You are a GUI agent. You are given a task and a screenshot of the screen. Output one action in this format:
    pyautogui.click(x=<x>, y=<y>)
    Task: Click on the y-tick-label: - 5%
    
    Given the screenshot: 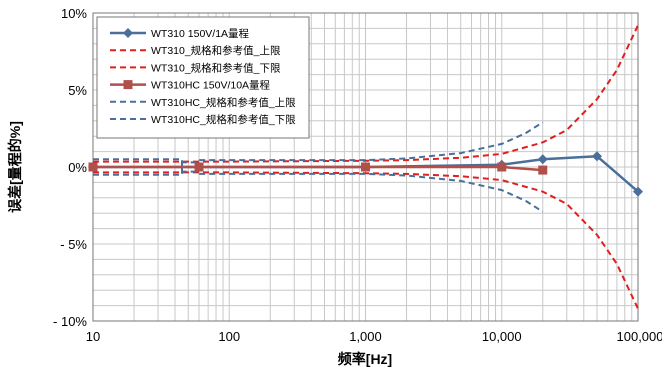 What is the action you would take?
    pyautogui.click(x=73, y=244)
    